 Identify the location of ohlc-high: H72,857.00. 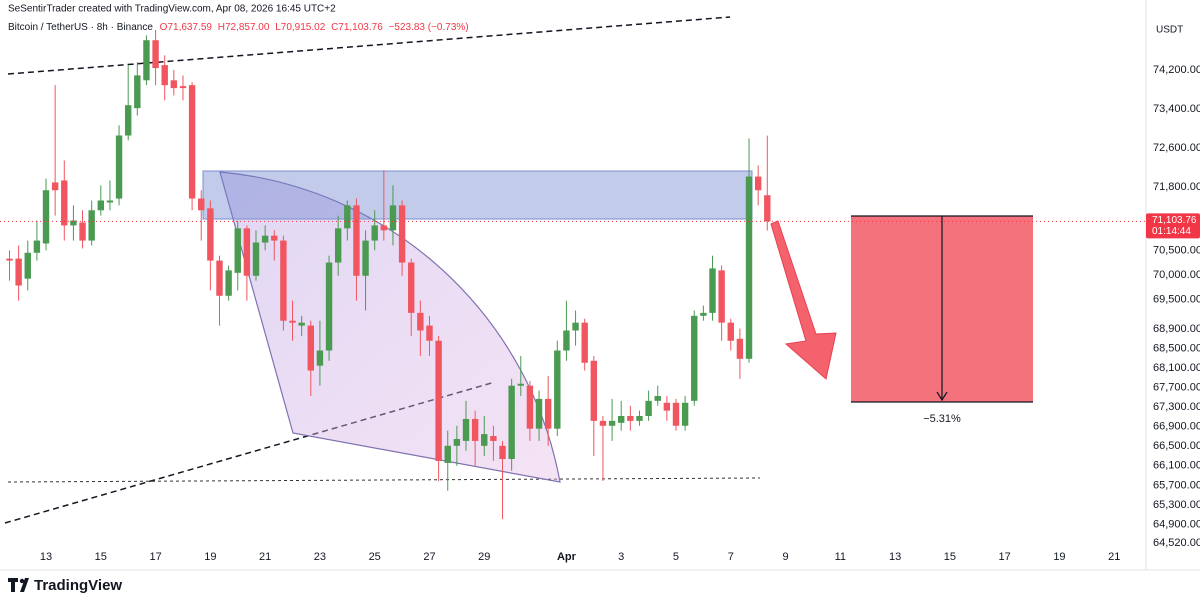
(244, 27).